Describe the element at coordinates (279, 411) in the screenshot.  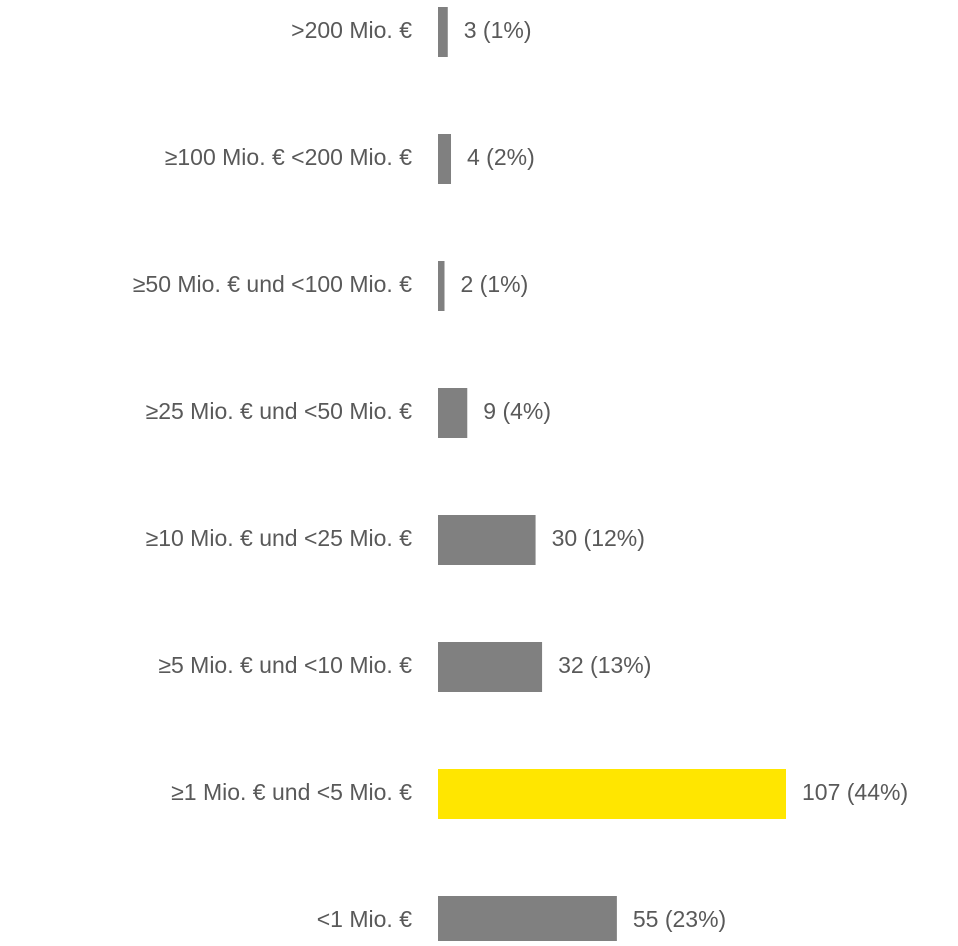
I see `category-label: ≥25 Mio. € und <50 Mio. €` at that location.